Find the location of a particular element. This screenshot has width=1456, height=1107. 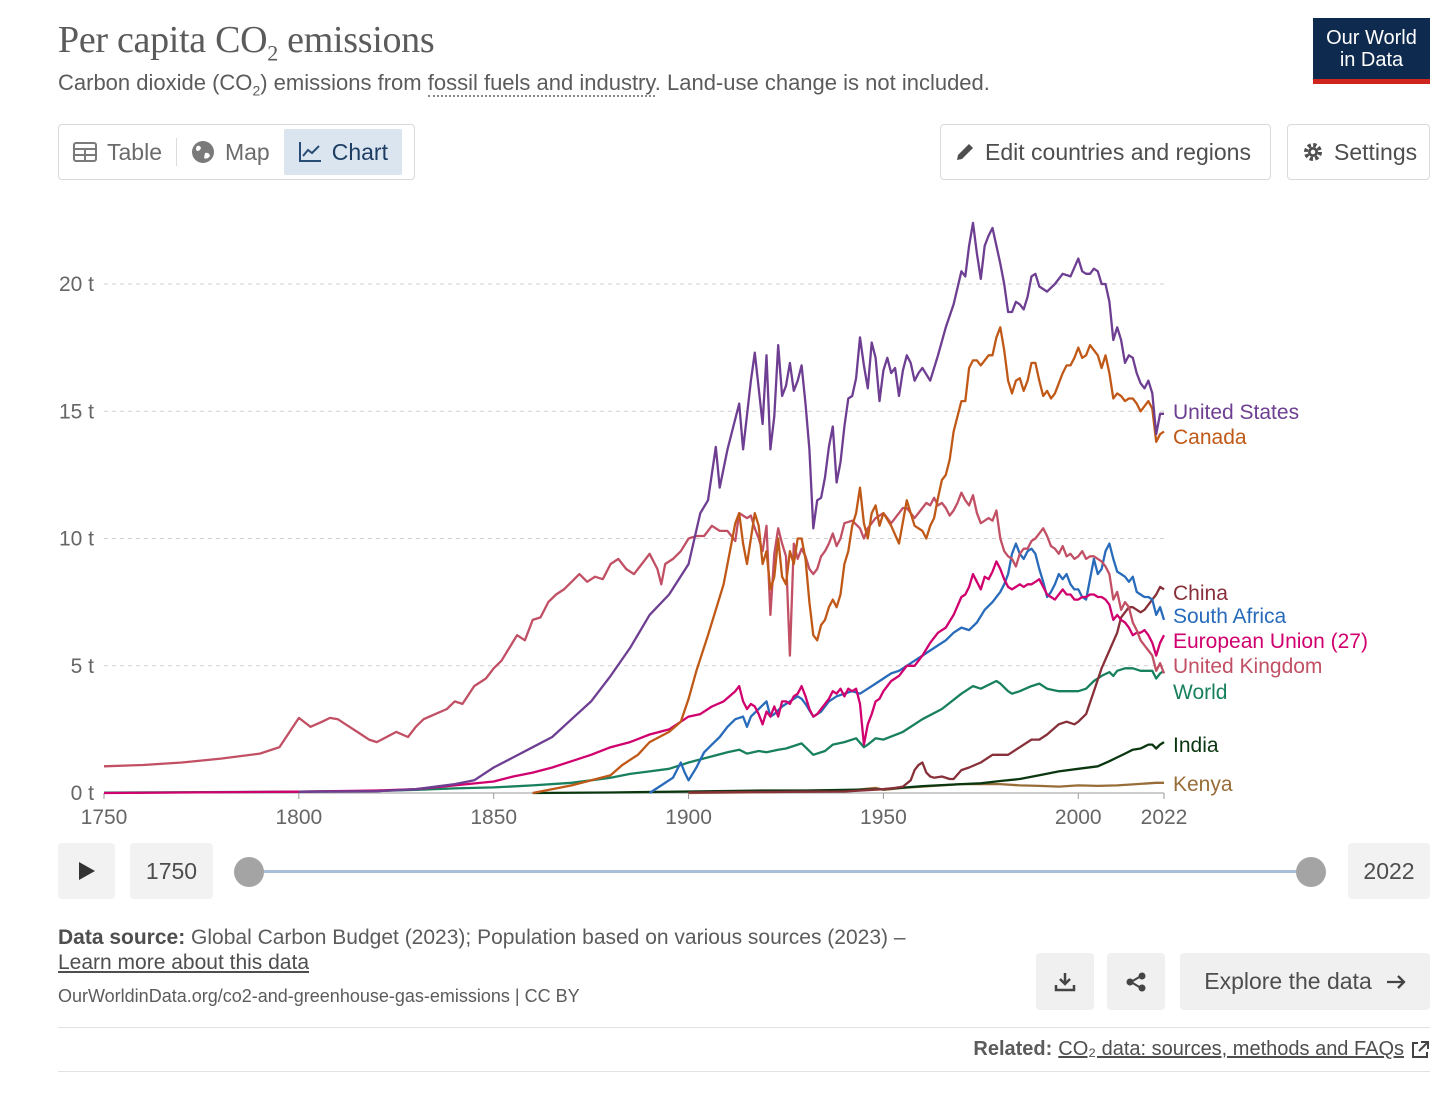

table-icon is located at coordinates (85, 152).